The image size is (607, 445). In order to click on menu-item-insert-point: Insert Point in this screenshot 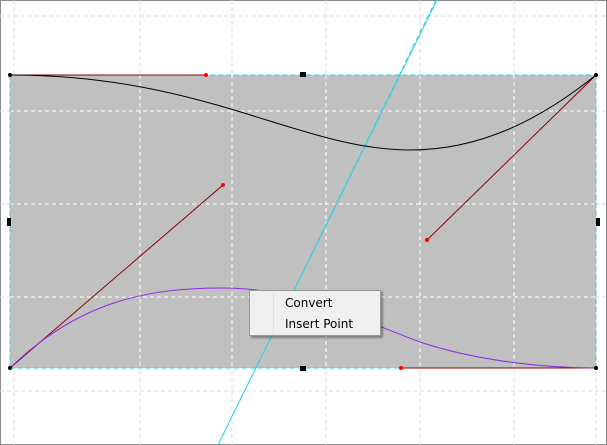, I will do `click(319, 324)`.